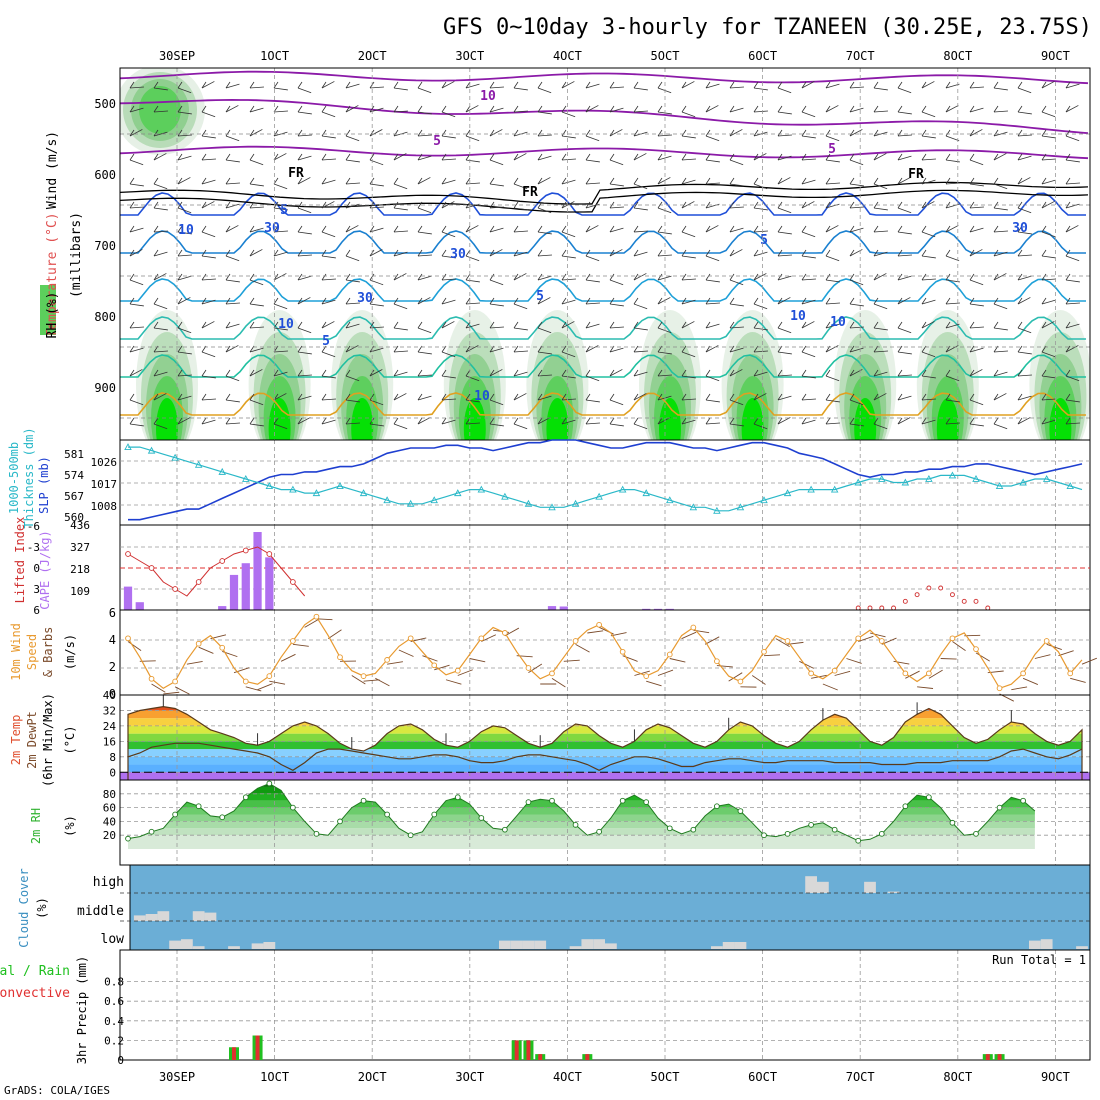 This screenshot has height=1100, width=1100. Describe the element at coordinates (187, 944) in the screenshot. I see `cloud-low-bar` at that location.